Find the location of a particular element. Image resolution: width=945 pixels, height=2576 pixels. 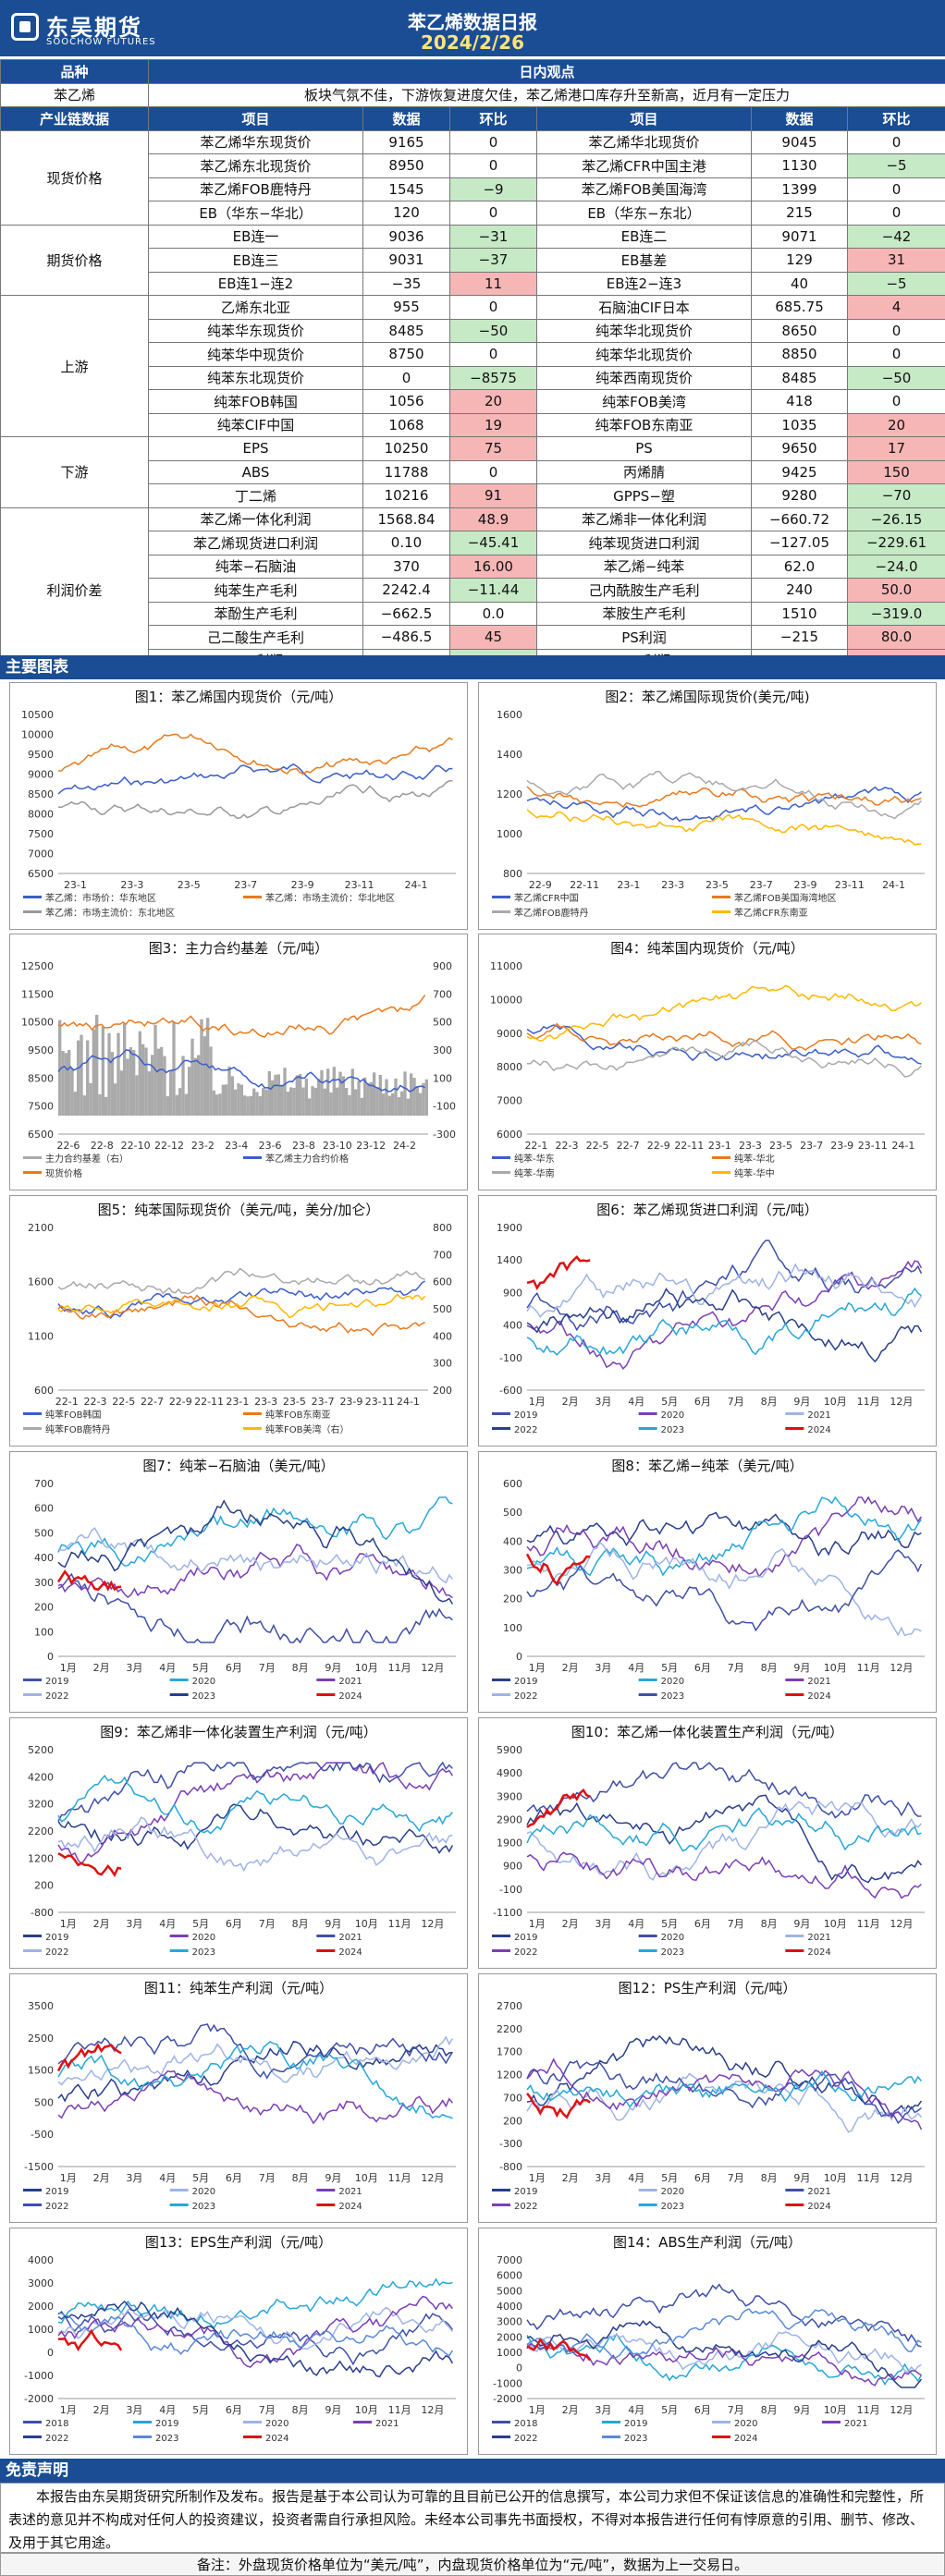

legend-label: 2022 is located at coordinates (56, 2439).